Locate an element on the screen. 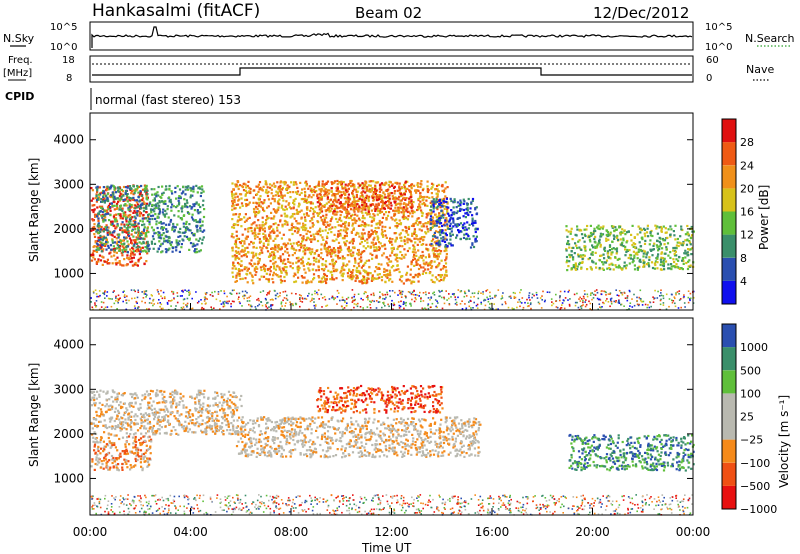  nsky-panel-frame is located at coordinates (391, 36).